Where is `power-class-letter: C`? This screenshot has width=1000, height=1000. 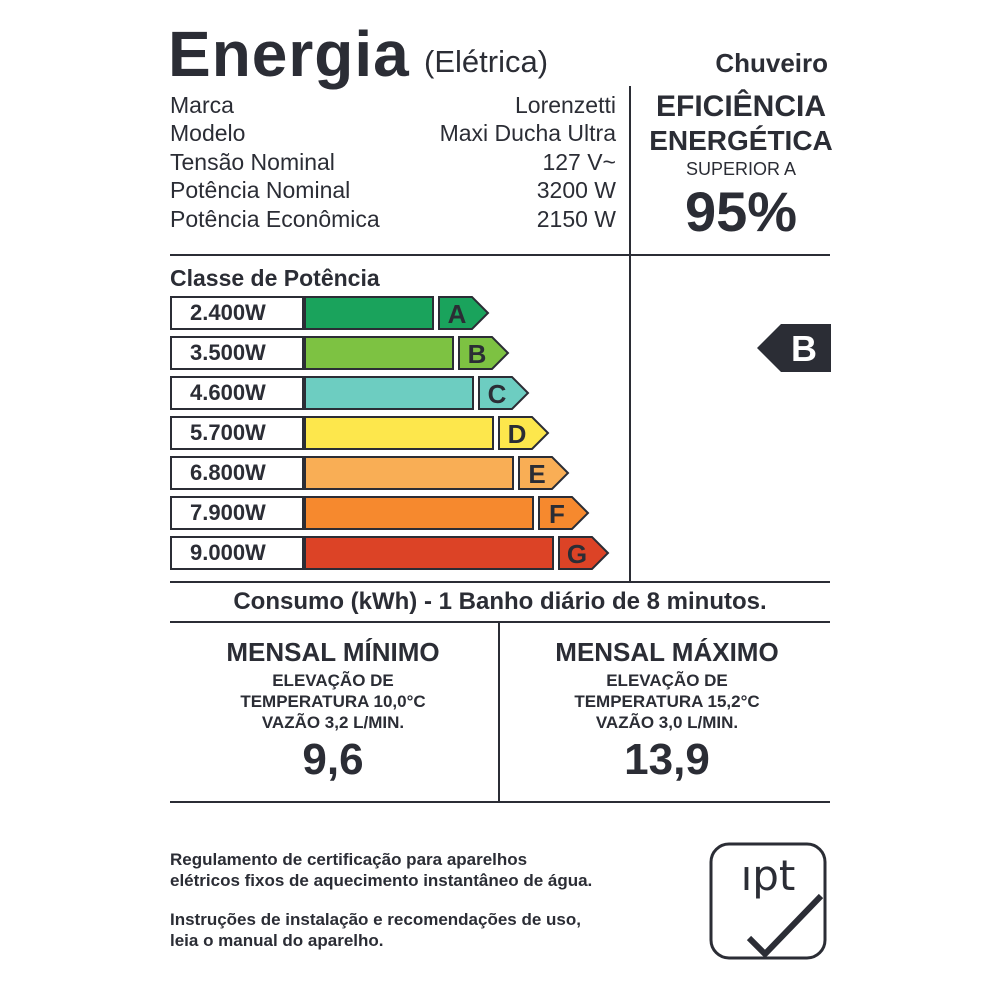
power-class-letter: C is located at coordinates (497, 394).